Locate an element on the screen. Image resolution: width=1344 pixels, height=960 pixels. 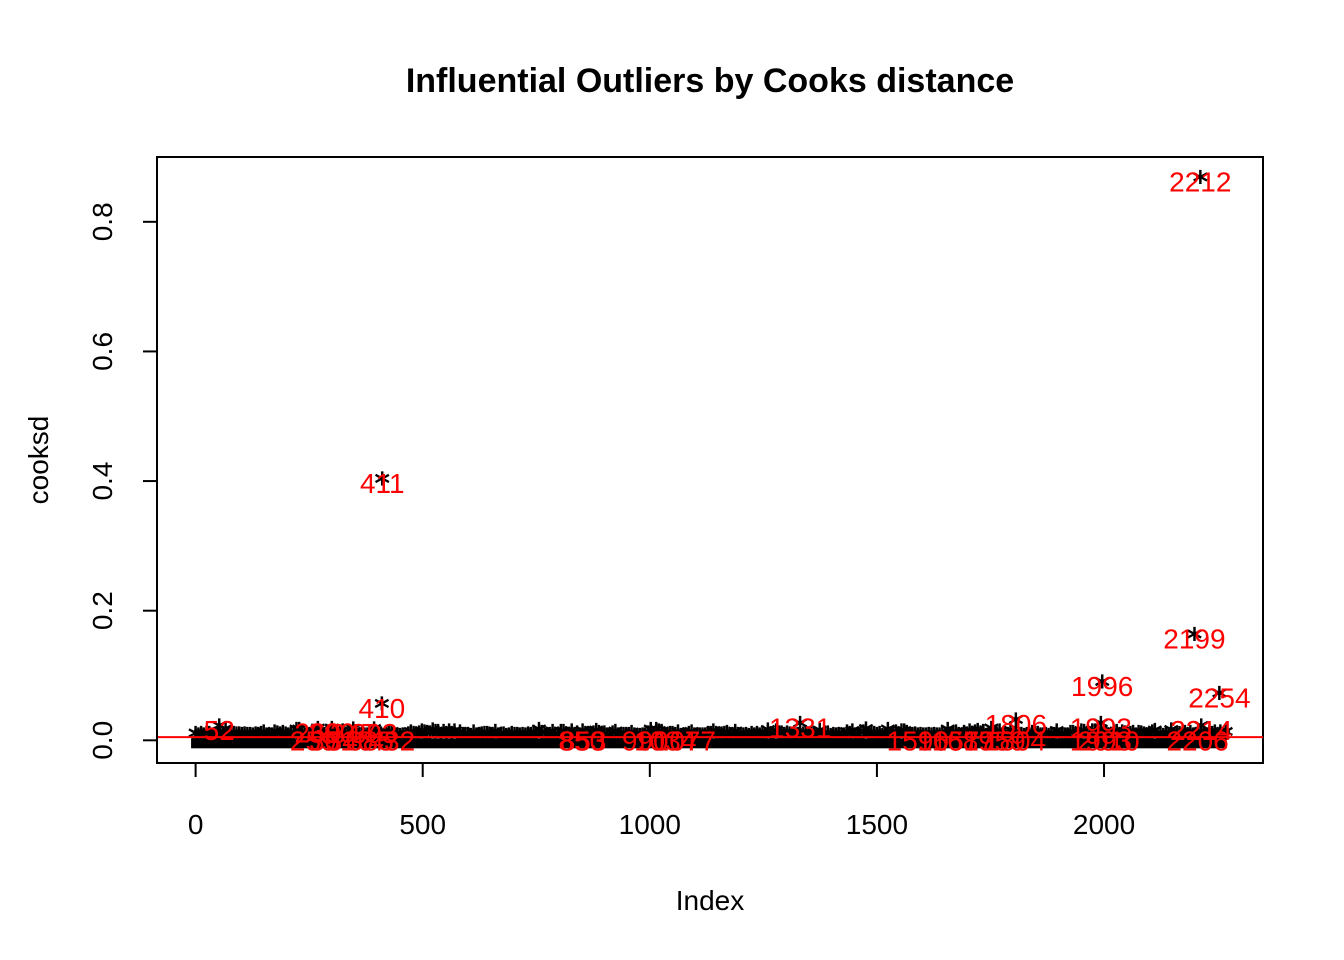
outlier-label: 1806 is located at coordinates (1016, 724).